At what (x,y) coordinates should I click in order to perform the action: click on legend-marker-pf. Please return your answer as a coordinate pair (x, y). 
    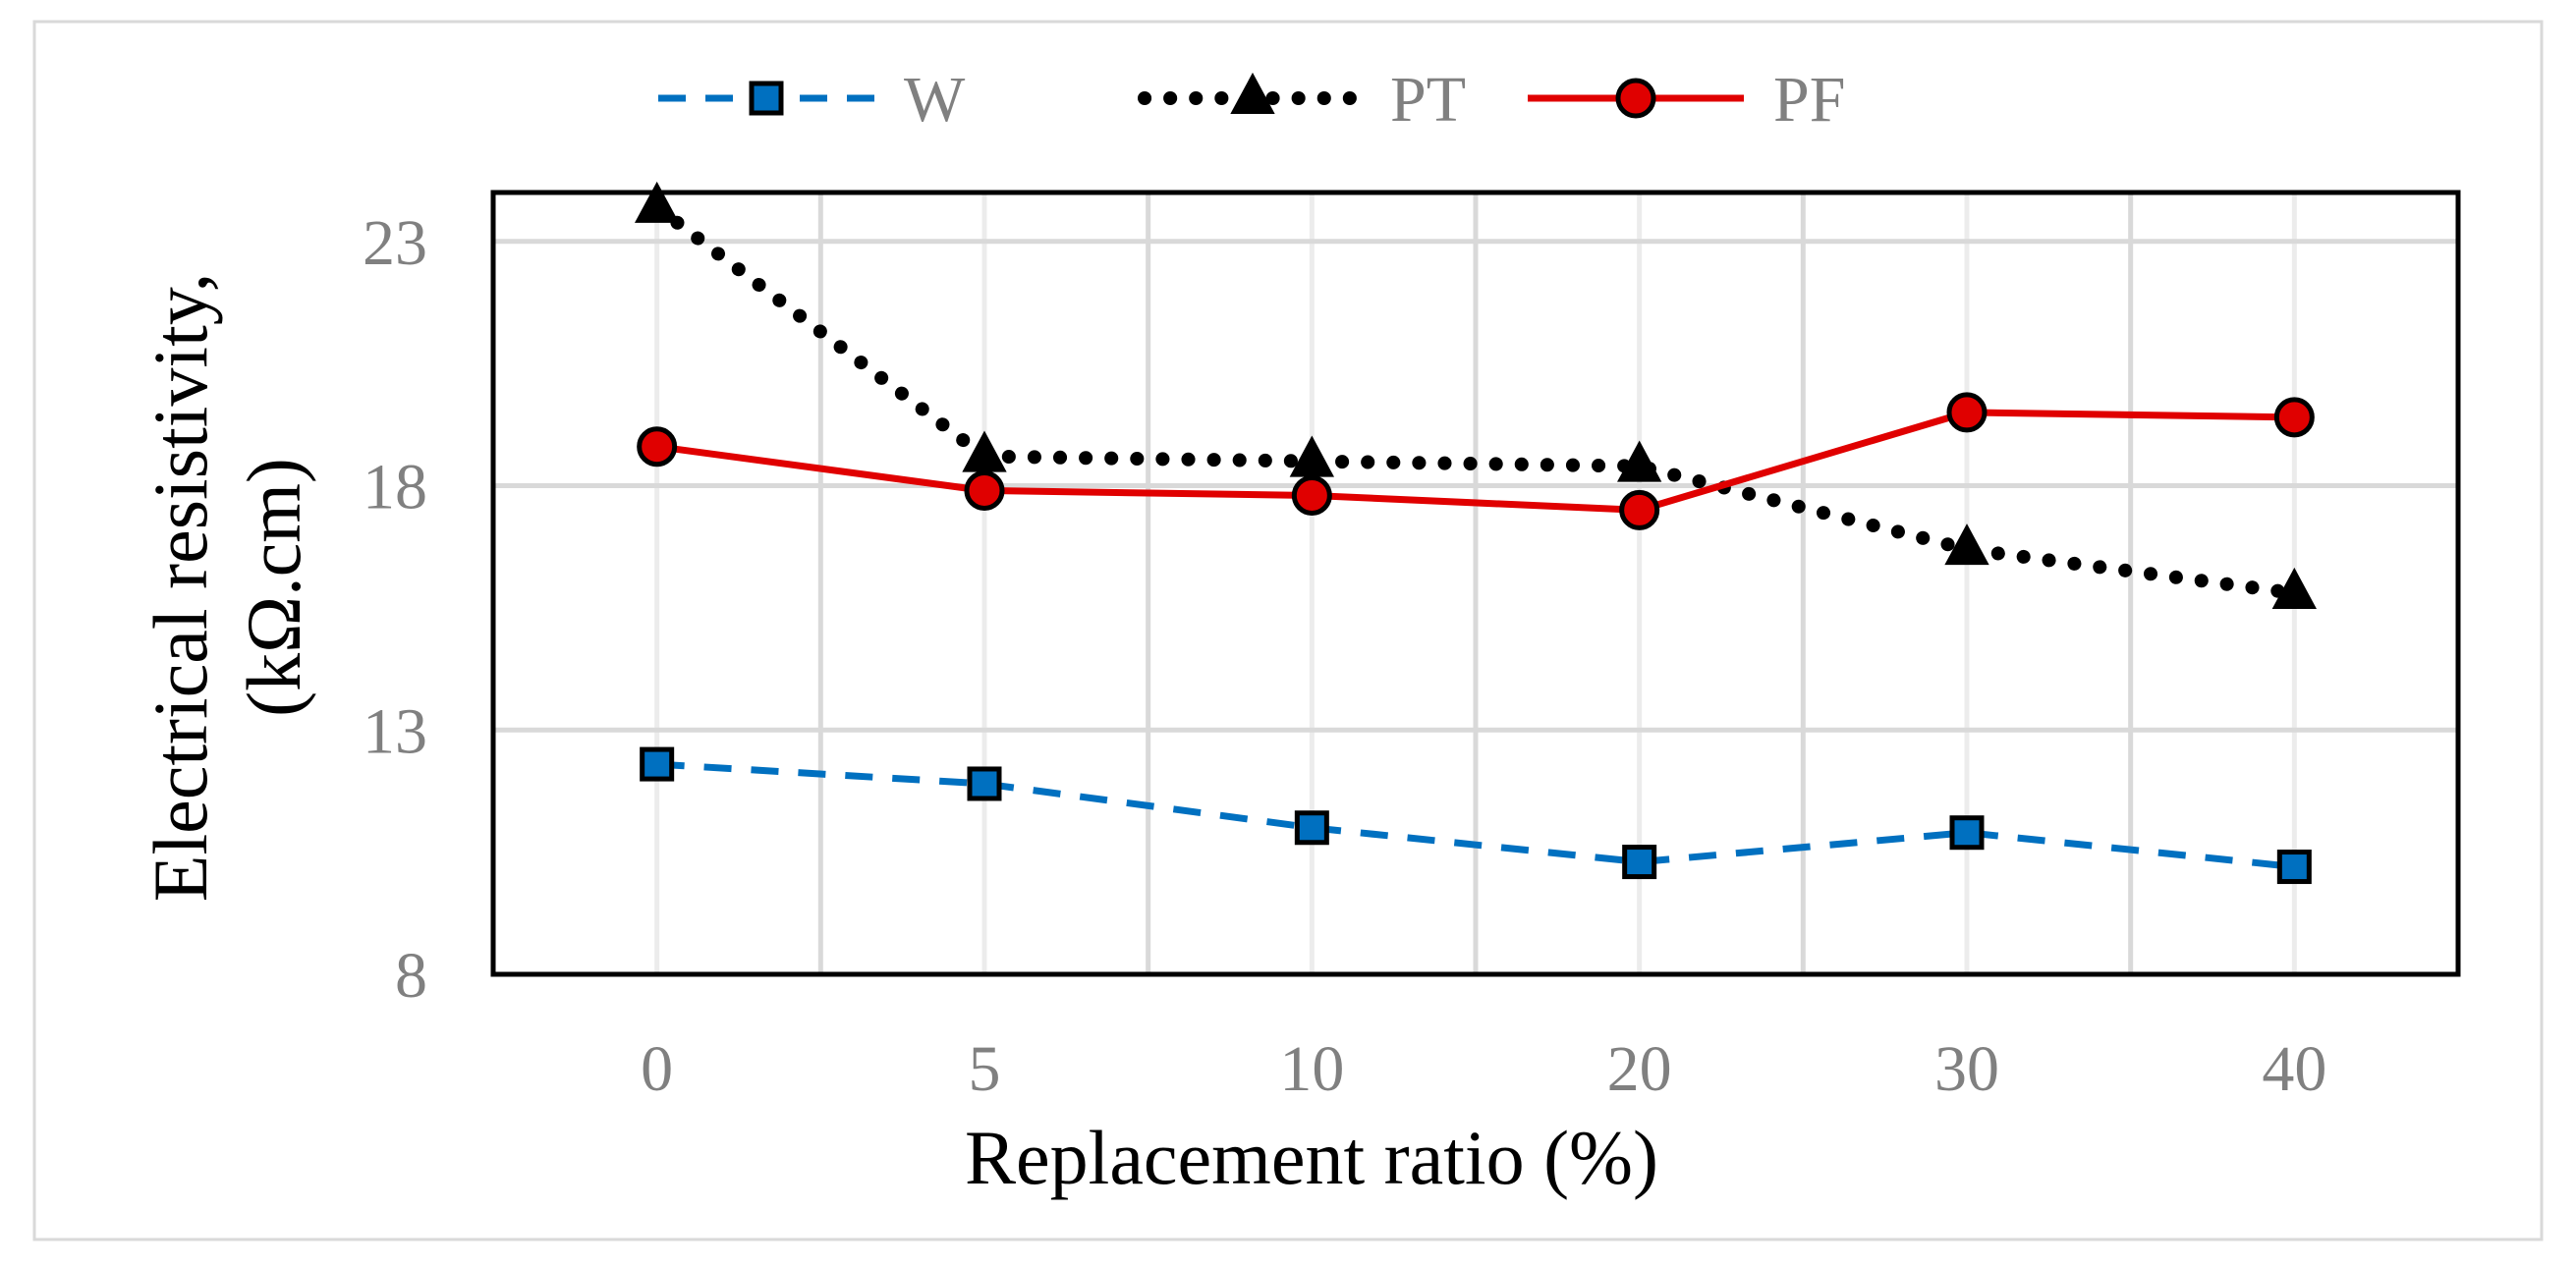
    Looking at the image, I should click on (1635, 98).